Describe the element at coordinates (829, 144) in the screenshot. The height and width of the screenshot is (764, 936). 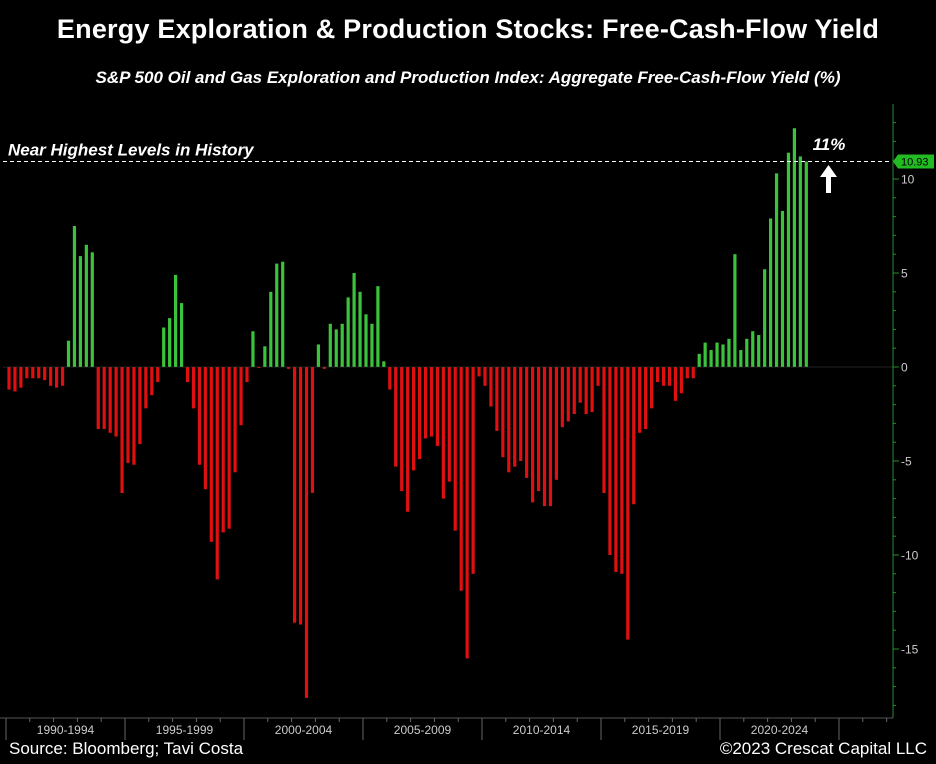
I see `annotation-label: 11%` at that location.